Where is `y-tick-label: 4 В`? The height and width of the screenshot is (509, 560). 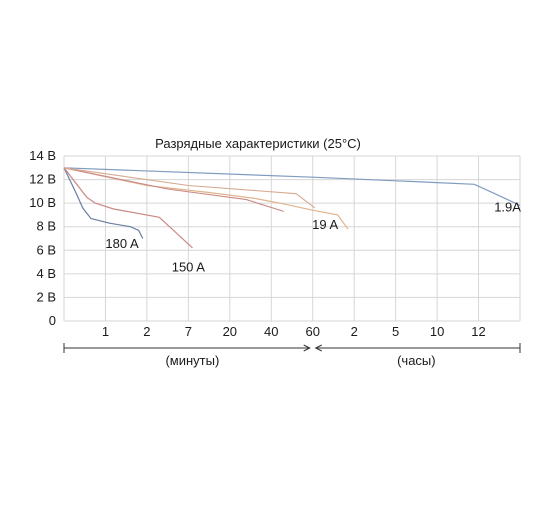
y-tick-label: 4 В is located at coordinates (46, 273).